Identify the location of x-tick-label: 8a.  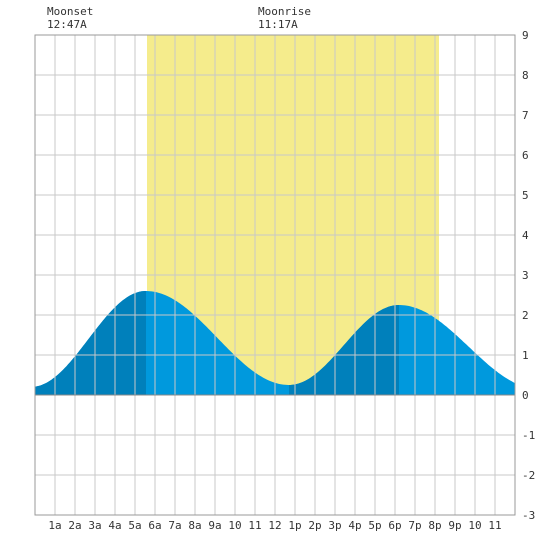
(194, 525).